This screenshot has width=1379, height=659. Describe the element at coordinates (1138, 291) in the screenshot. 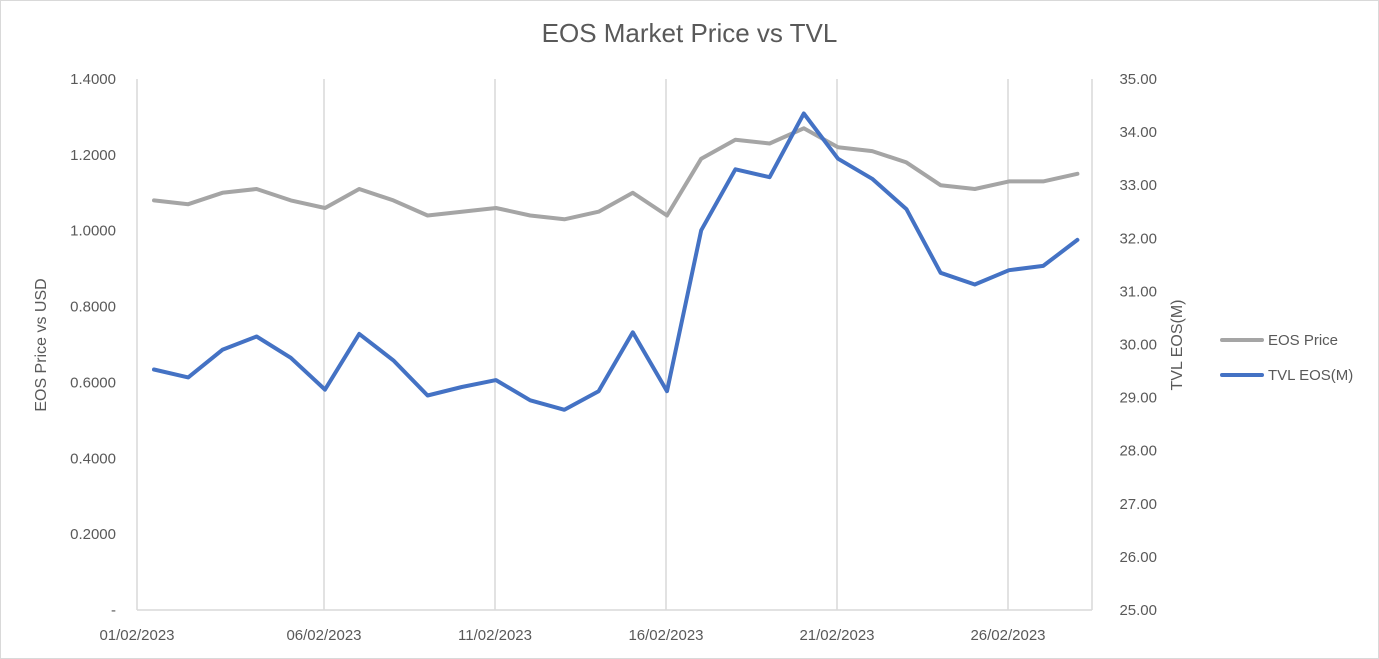

I see `y2-tick-label: 31.00` at that location.